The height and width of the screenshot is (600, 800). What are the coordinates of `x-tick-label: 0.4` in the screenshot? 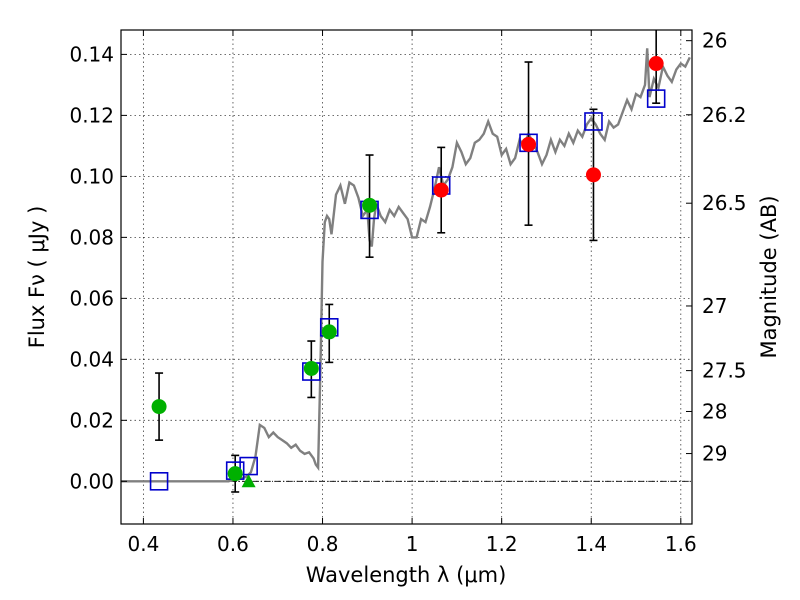 It's located at (143, 544).